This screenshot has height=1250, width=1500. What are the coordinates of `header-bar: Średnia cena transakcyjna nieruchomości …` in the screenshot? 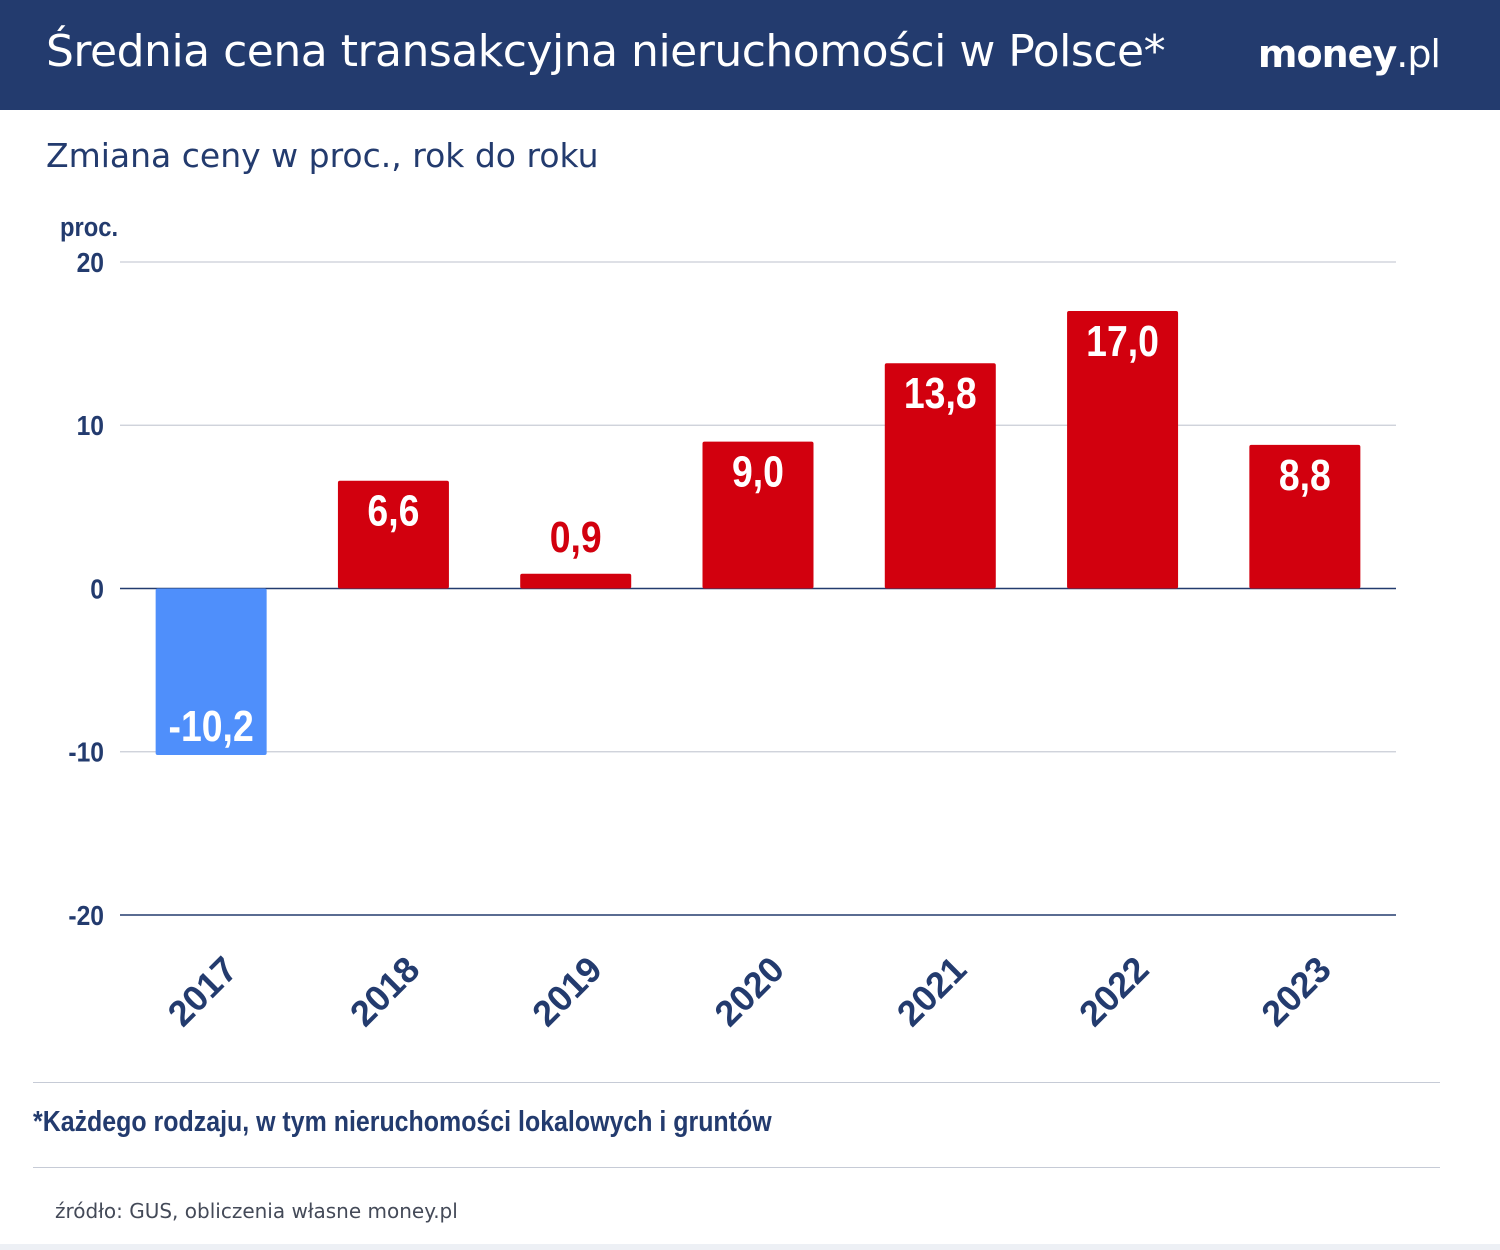 It's located at (750, 55).